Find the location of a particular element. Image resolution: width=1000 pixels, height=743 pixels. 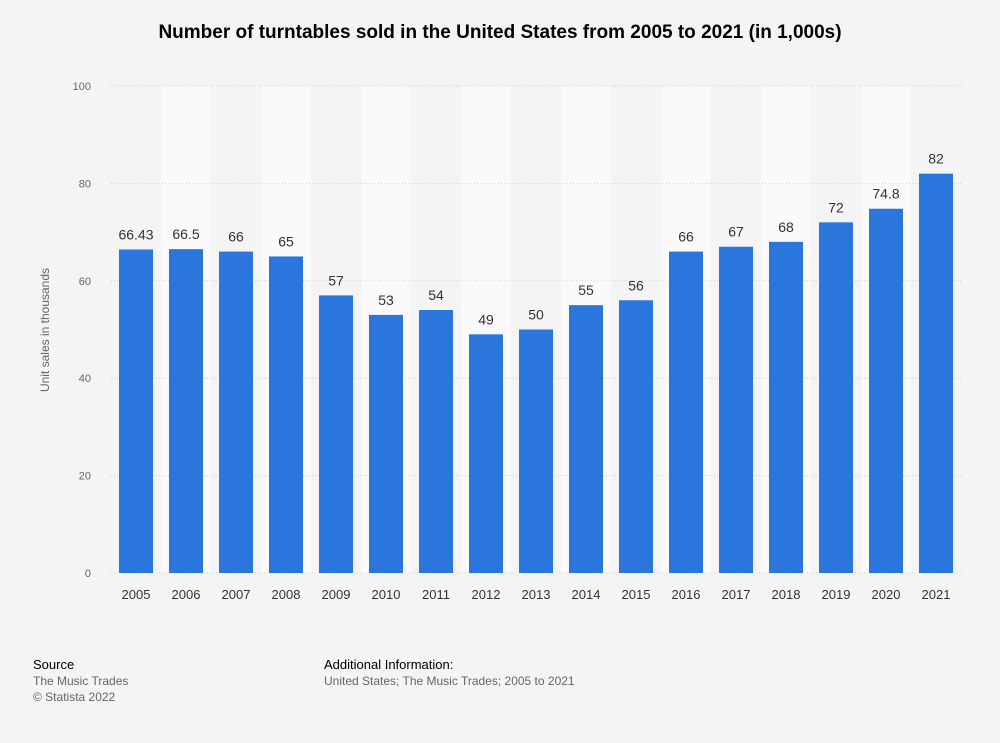

x-tick-label: 2020 is located at coordinates (886, 594).